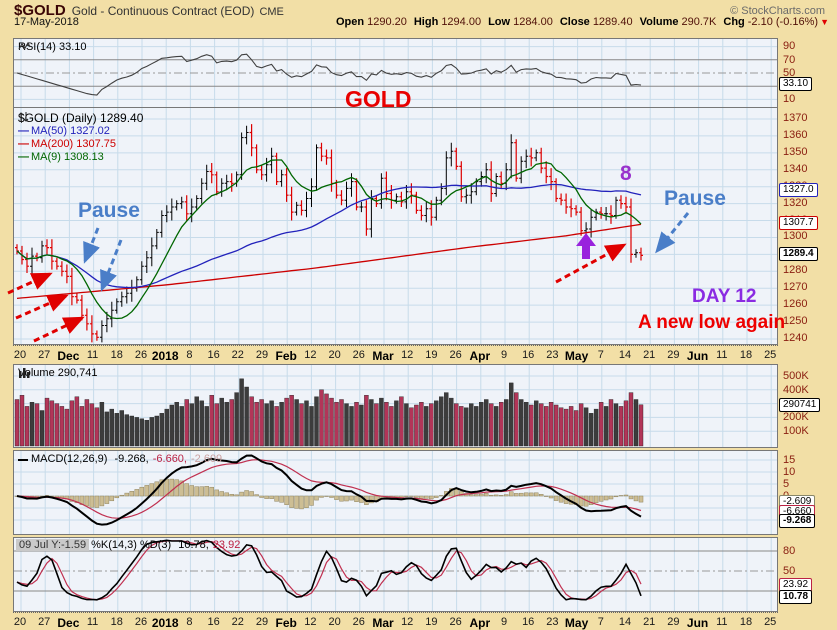 The image size is (837, 630). What do you see at coordinates (786, 484) in the screenshot?
I see `y-axis-label: 5` at bounding box center [786, 484].